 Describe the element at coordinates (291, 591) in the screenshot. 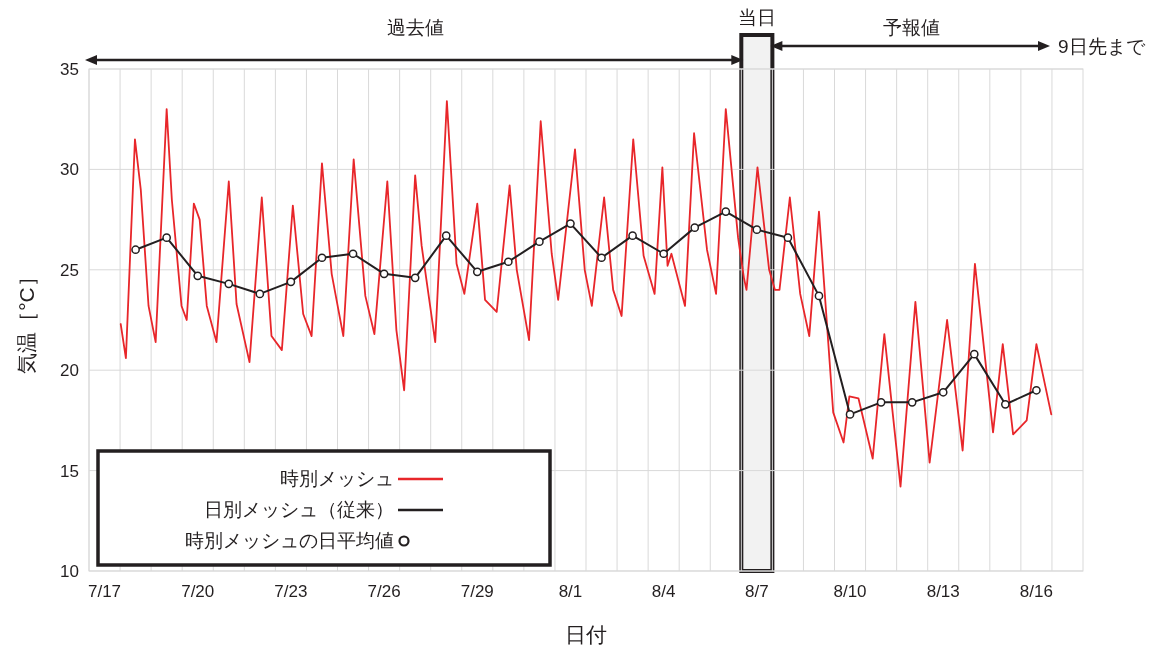

I see `x-tick-label: 7/23` at that location.